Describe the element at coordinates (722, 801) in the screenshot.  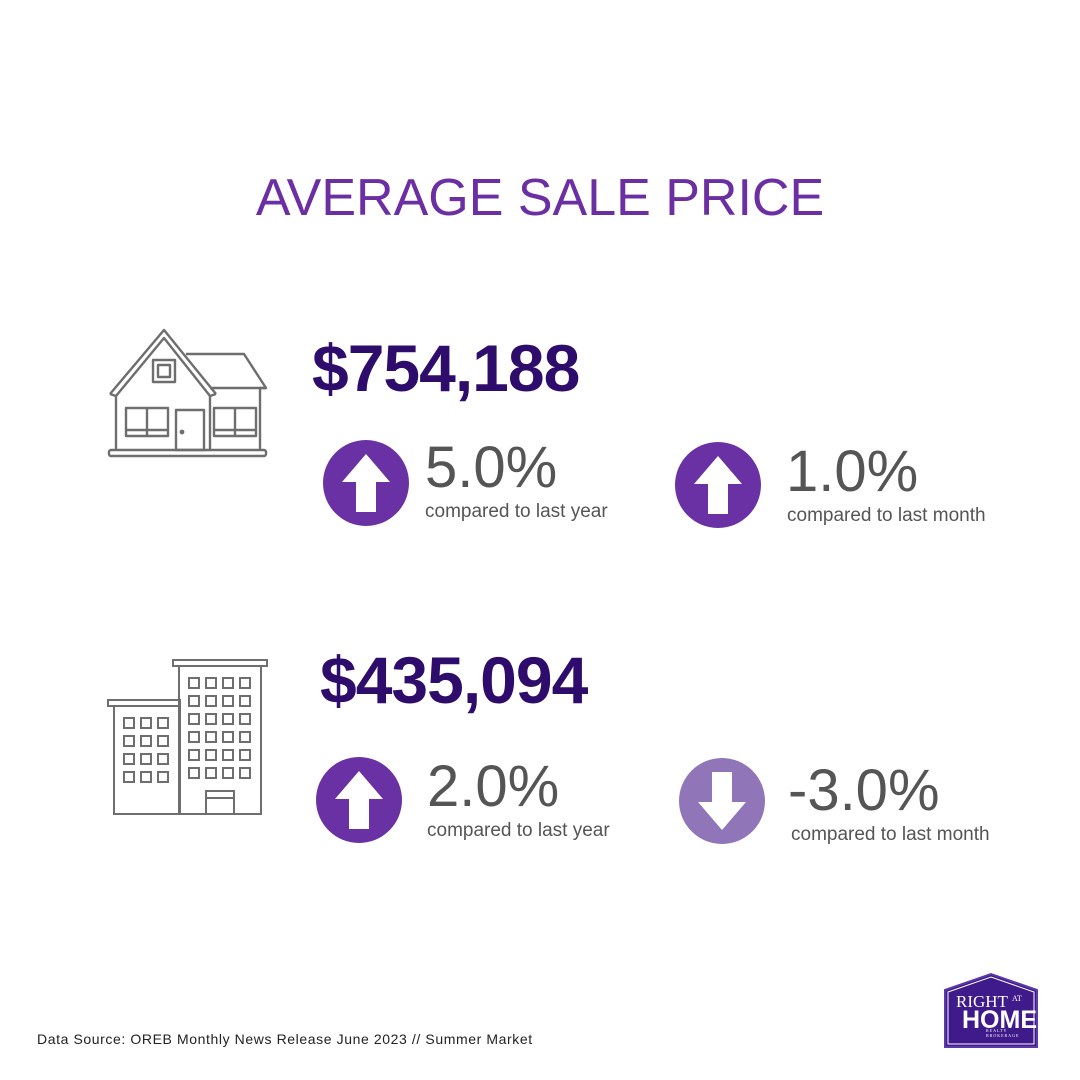
I see `down-arrow-icon` at that location.